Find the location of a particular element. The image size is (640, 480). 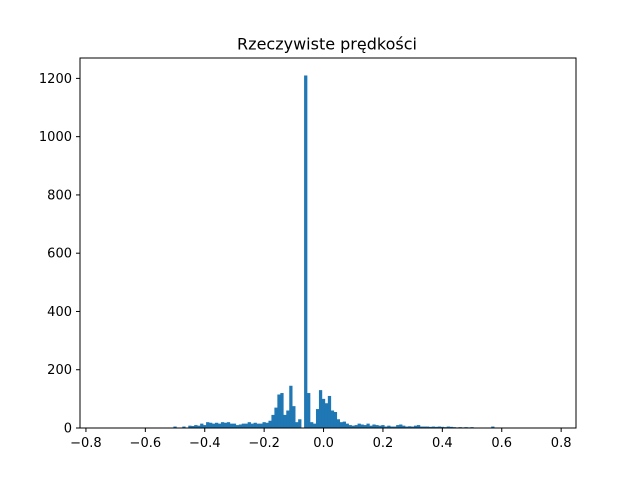

x-tick-label: 0.6 is located at coordinates (501, 443).